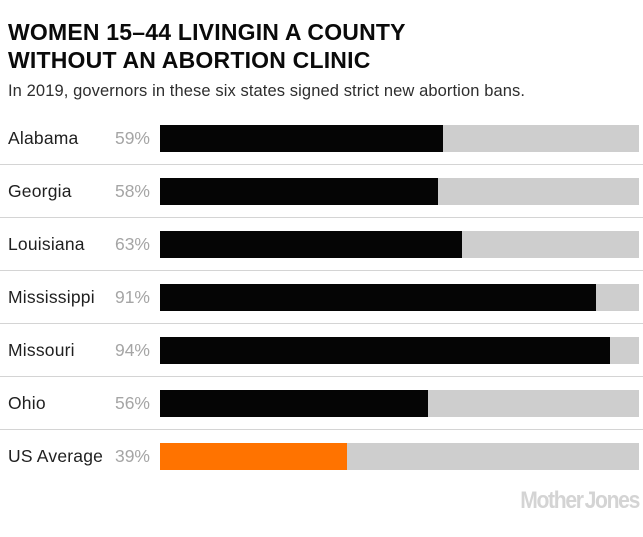 The width and height of the screenshot is (643, 537). Describe the element at coordinates (132, 296) in the screenshot. I see `row-value: 91%` at that location.